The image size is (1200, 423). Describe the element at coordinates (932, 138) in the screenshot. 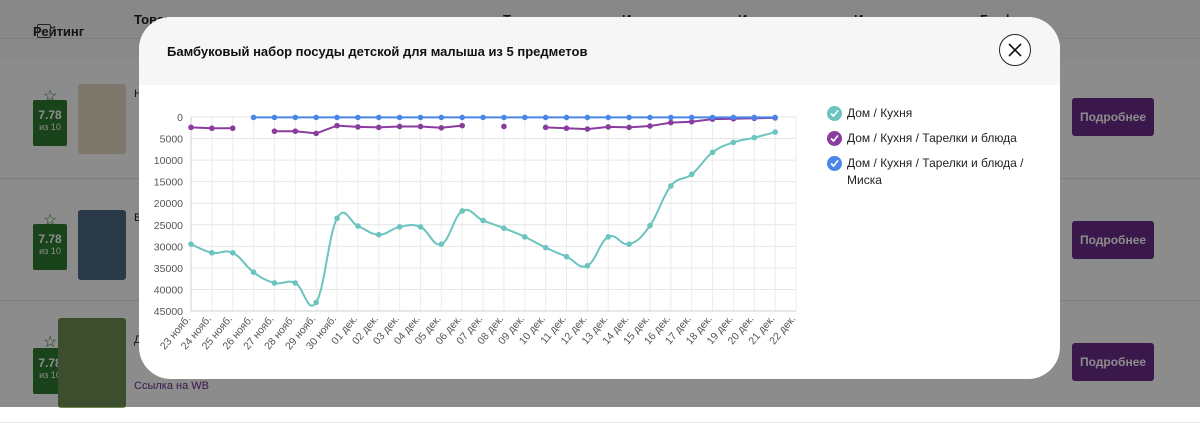

I see `legend-label: Дом / Кухня / Тарелки и блюда` at that location.